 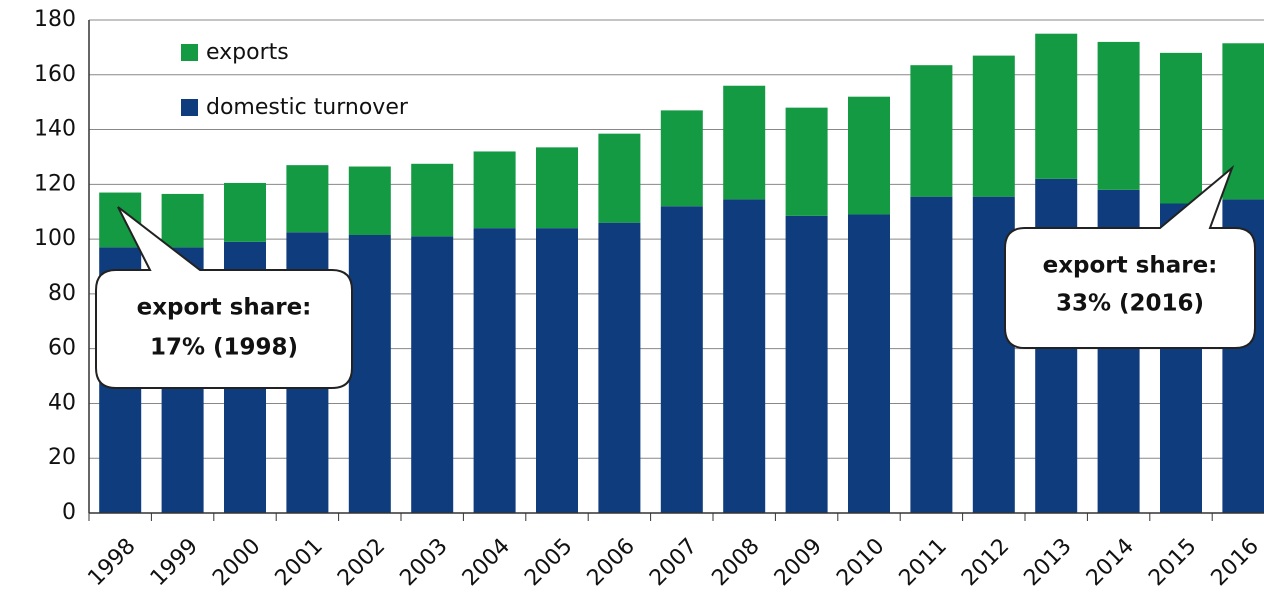 What do you see at coordinates (62, 457) in the screenshot?
I see `y-tick-label: 20` at bounding box center [62, 457].